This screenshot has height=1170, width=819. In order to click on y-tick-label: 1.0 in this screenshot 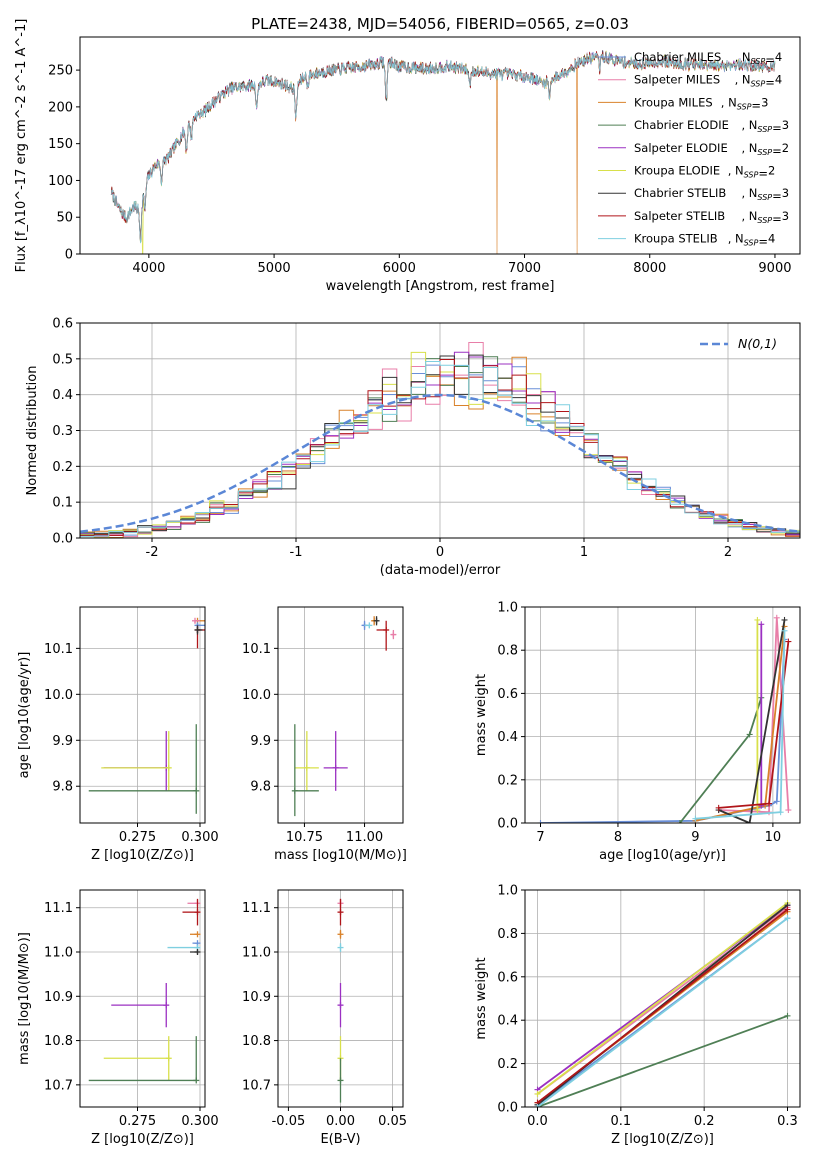, I will do `click(507, 891)`.